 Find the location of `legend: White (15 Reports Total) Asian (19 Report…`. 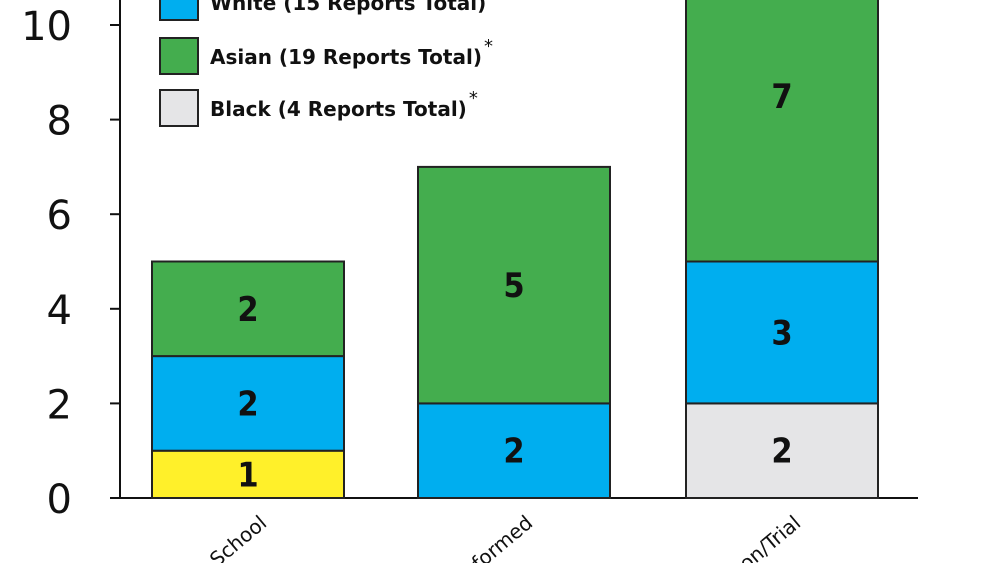

legend: White (15 Reports Total) Asian (19 Report… is located at coordinates (326, 63).